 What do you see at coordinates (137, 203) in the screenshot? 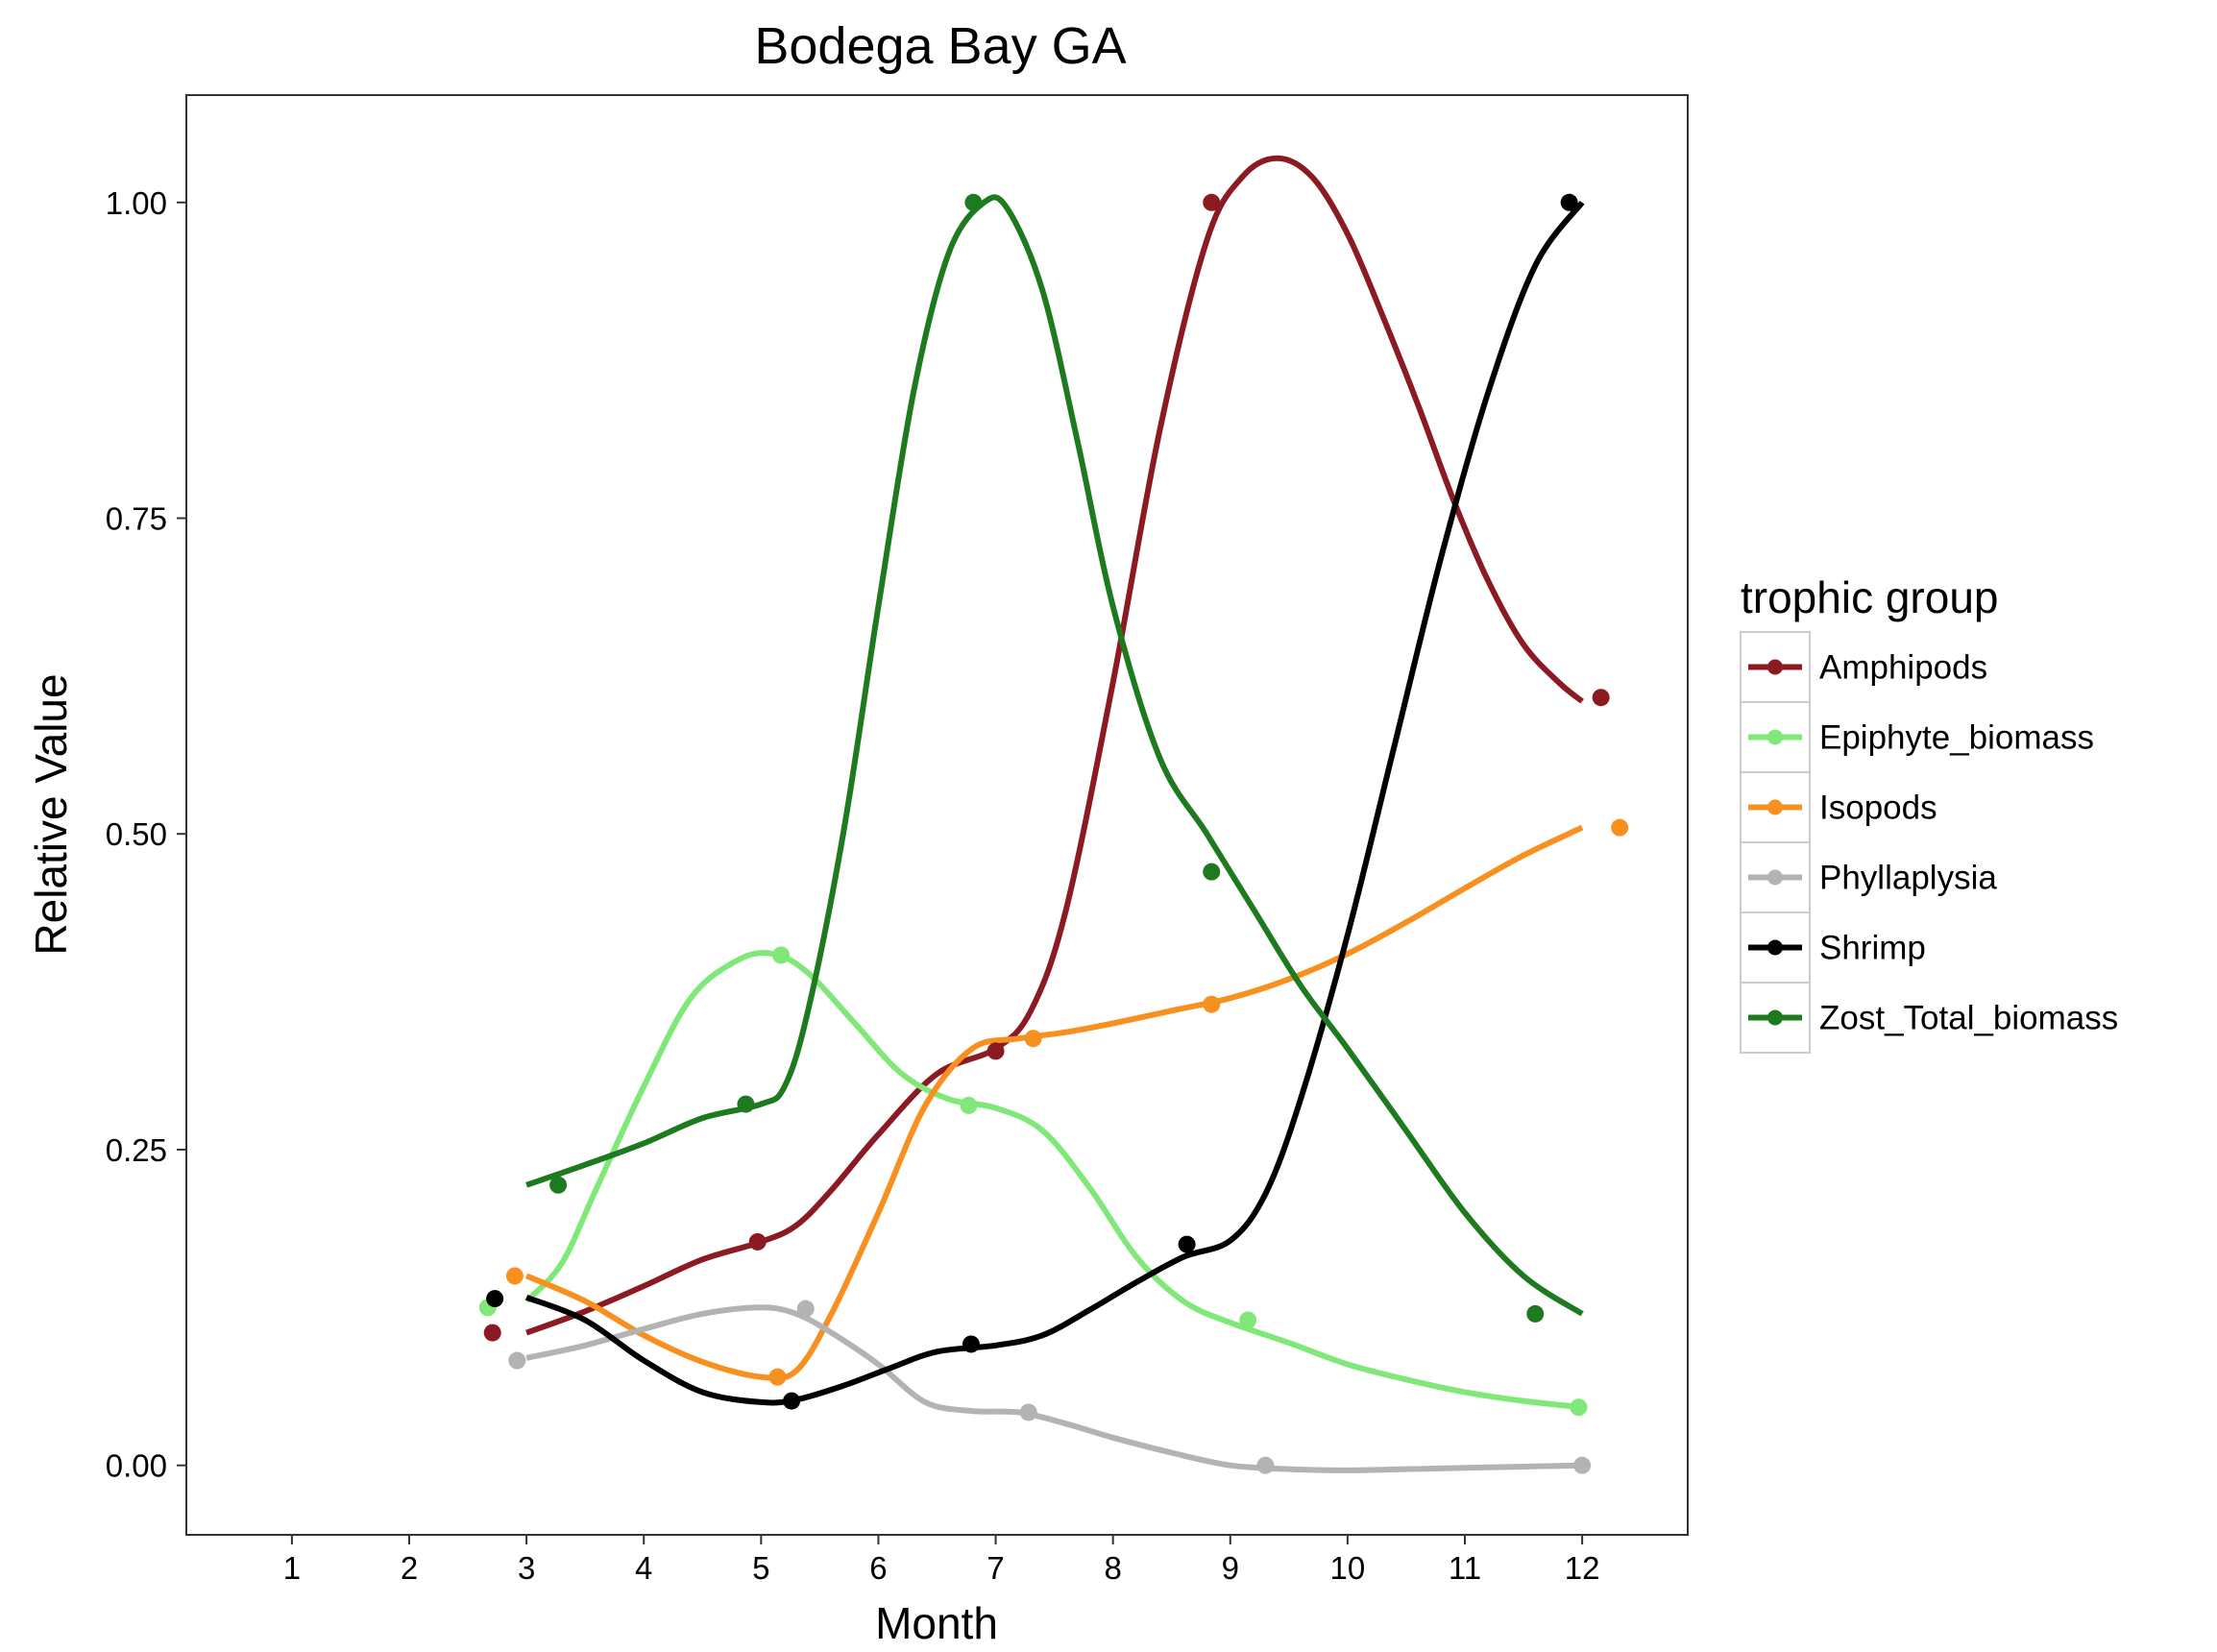
I see `y-tick-label: 1.00` at bounding box center [137, 203].